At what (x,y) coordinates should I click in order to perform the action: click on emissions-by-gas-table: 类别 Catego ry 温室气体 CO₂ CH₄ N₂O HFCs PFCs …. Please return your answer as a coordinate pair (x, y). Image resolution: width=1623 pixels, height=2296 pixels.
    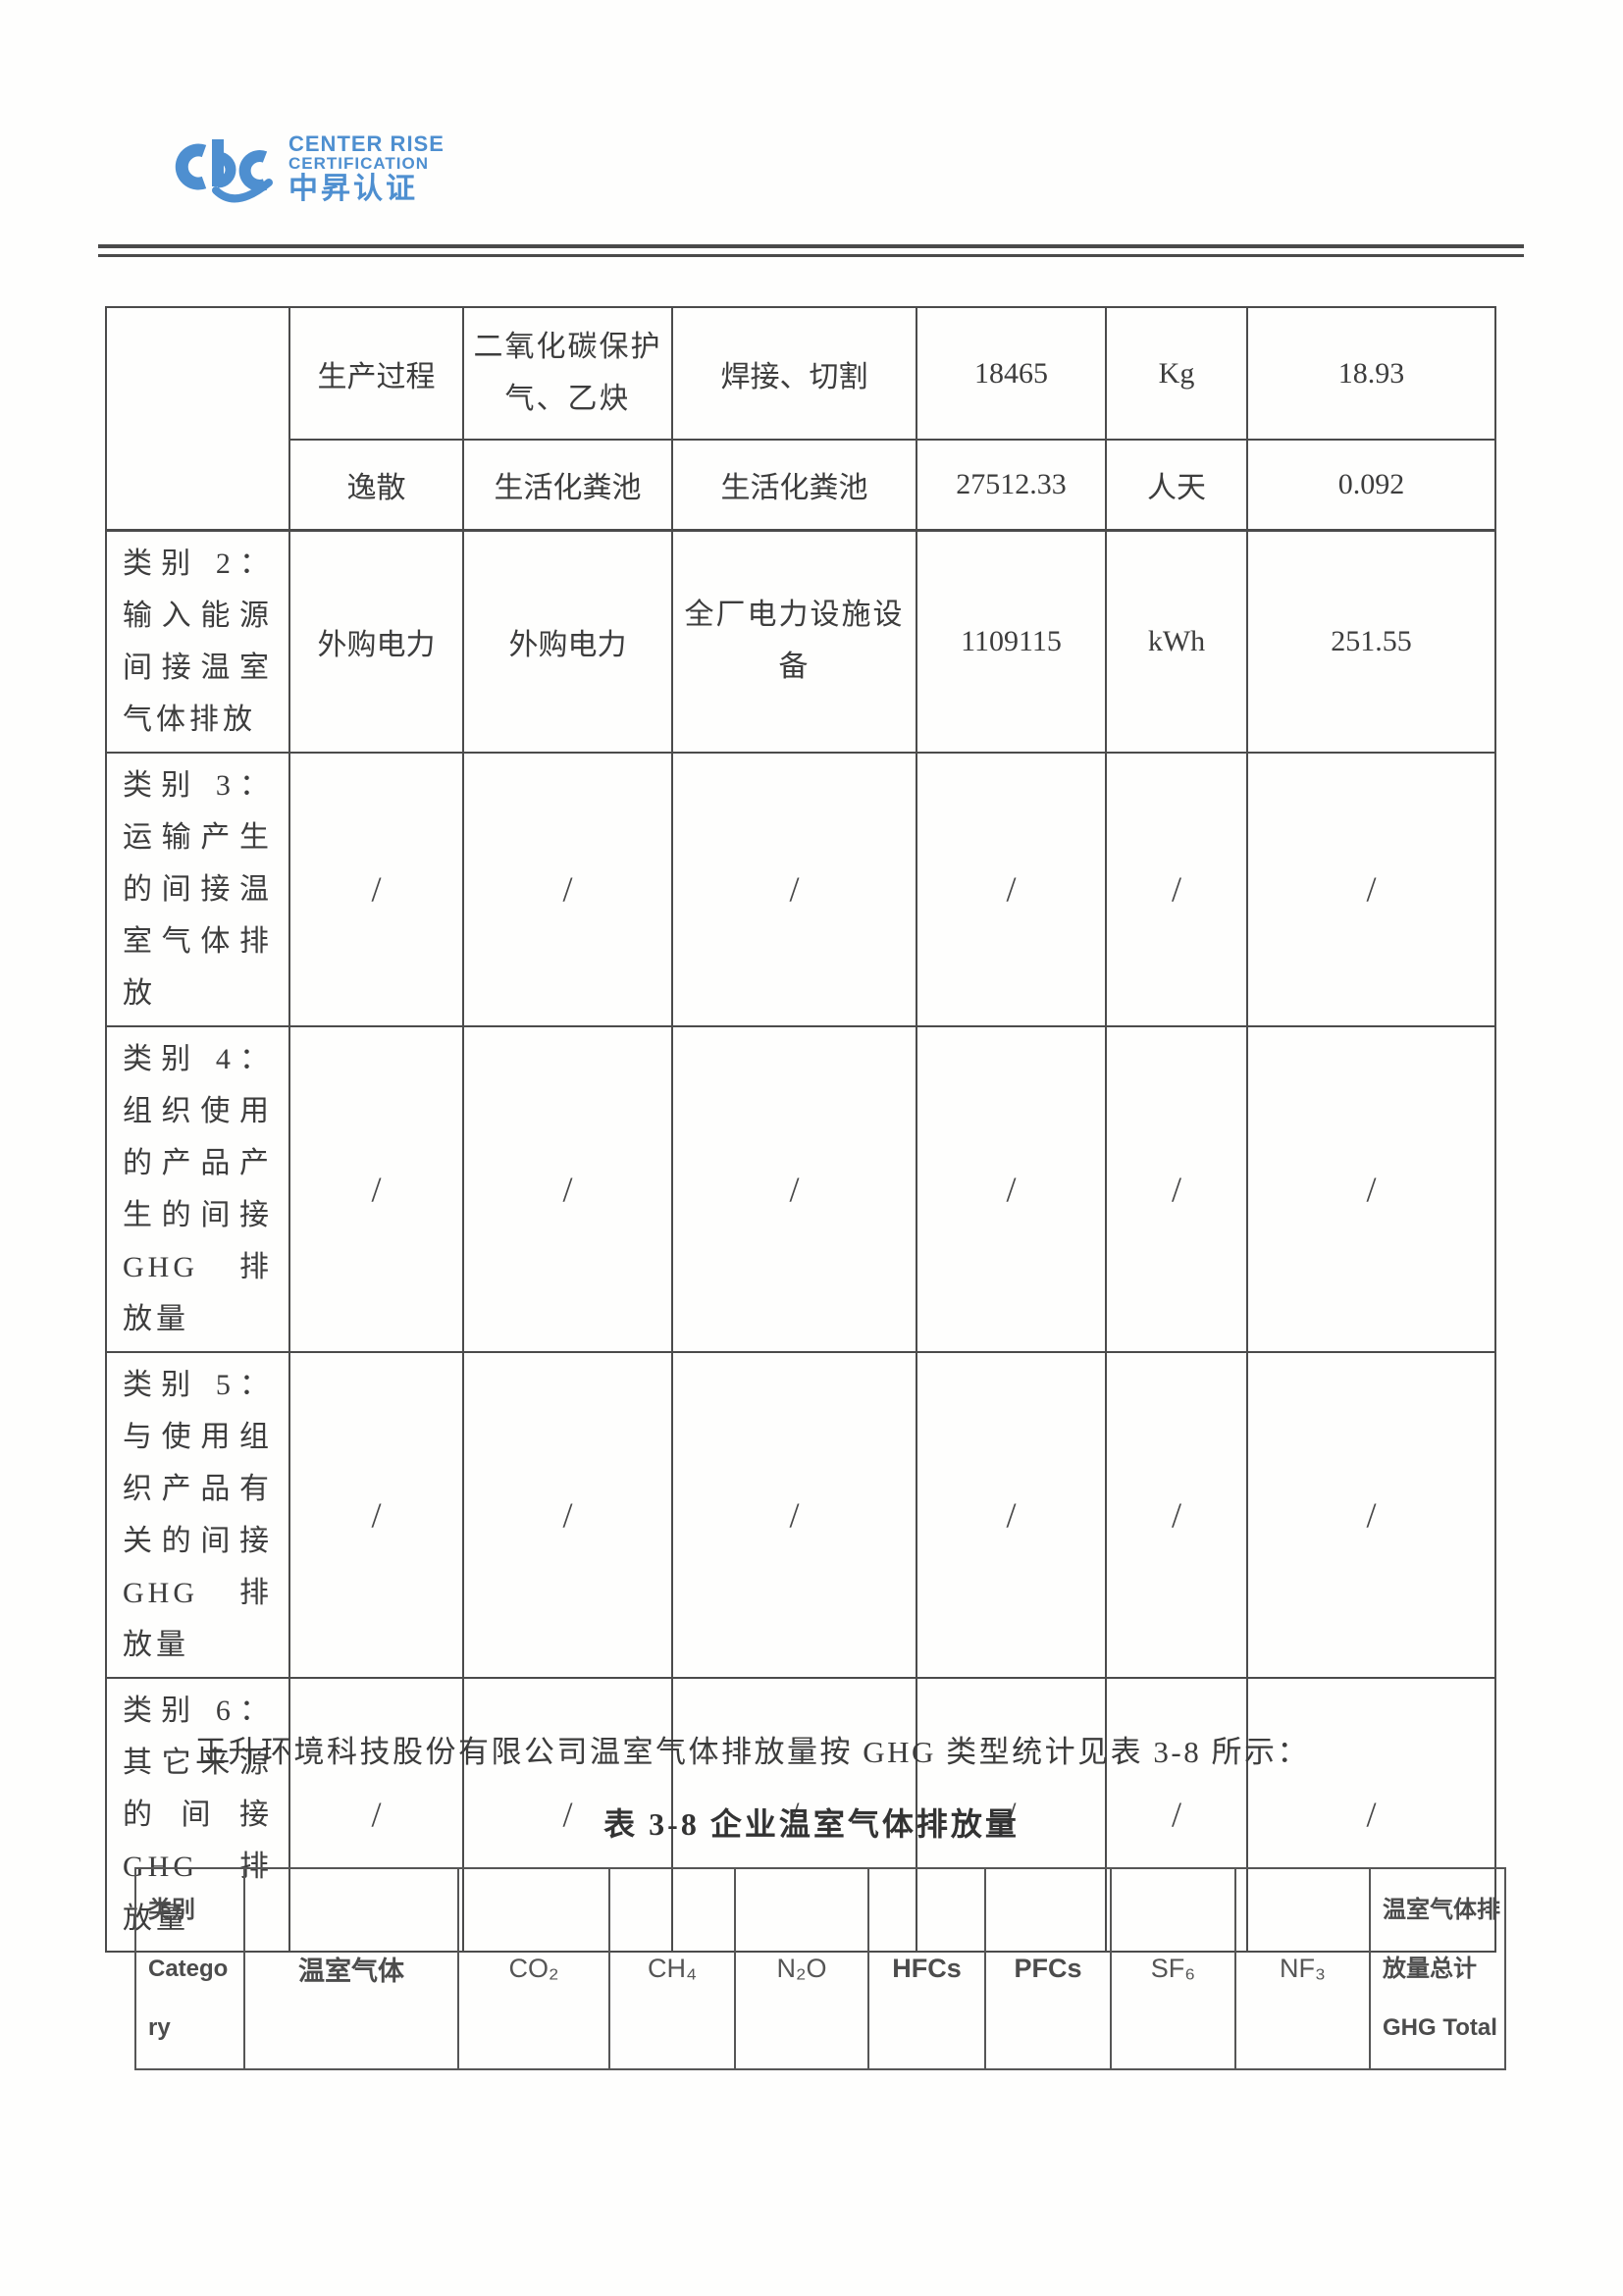
    Looking at the image, I should click on (820, 1968).